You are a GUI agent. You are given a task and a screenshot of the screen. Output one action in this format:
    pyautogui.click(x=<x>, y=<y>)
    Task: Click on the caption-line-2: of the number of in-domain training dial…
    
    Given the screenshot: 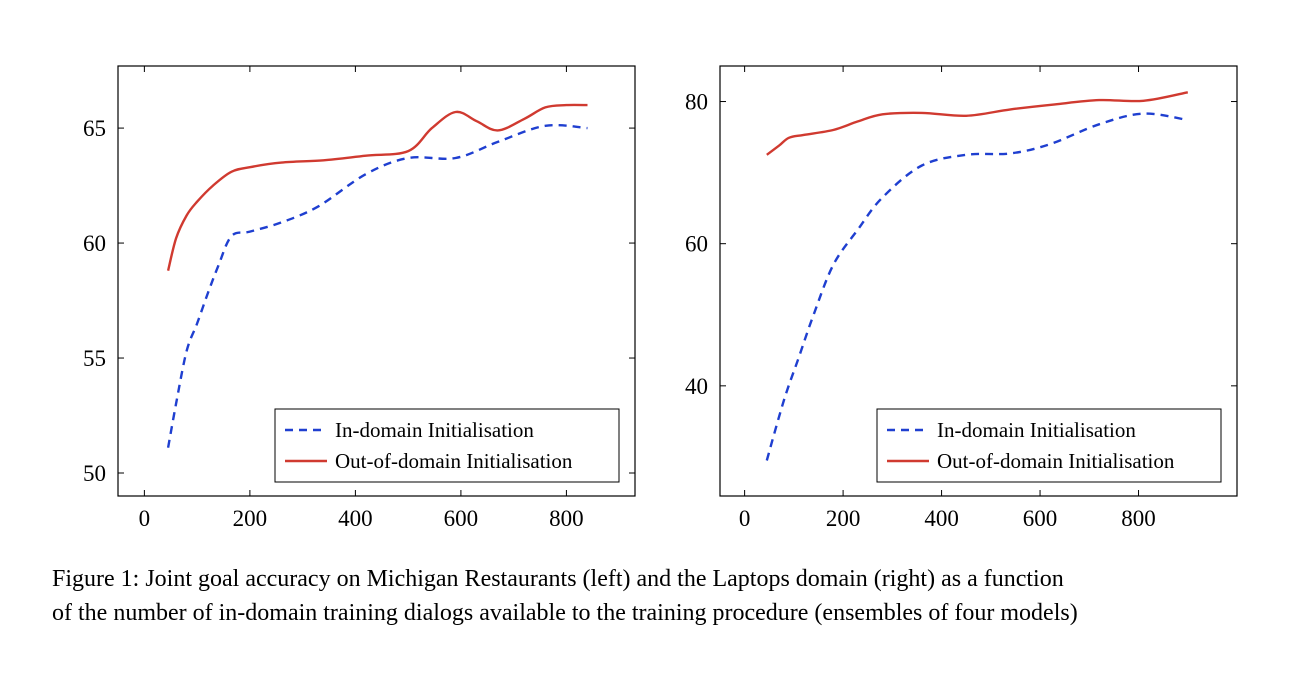 What is the action you would take?
    pyautogui.click(x=565, y=613)
    